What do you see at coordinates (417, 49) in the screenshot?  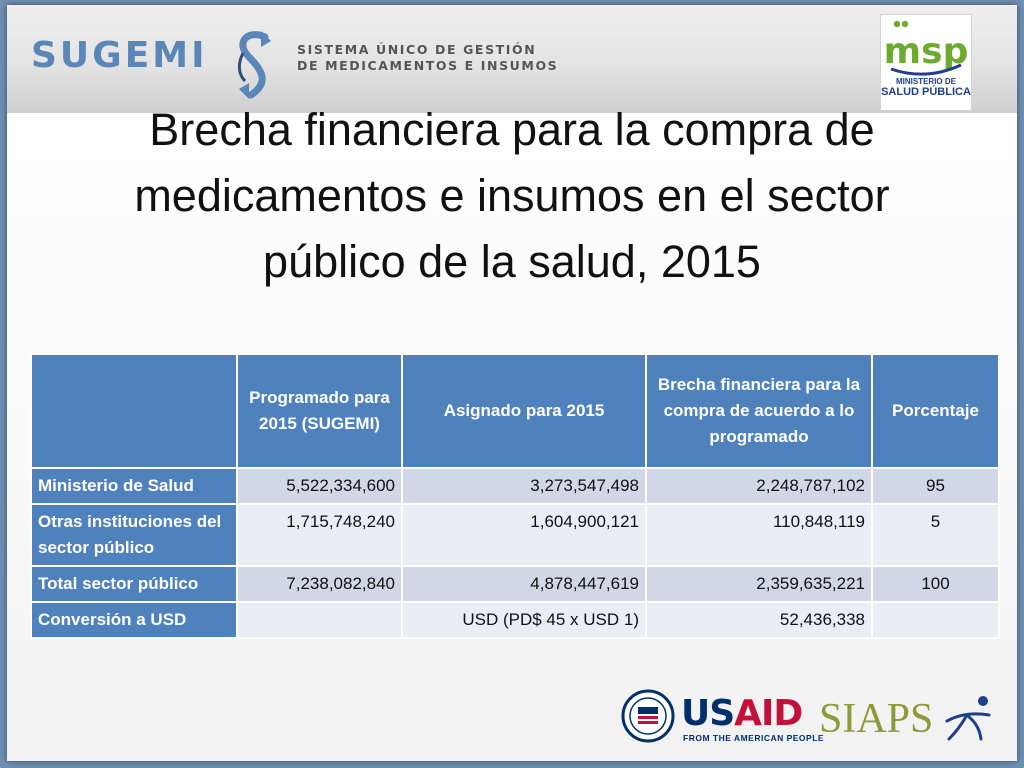 I see `sugemi-tagline-line-1: SISTEMA ÚNICO DE GESTIÓN` at bounding box center [417, 49].